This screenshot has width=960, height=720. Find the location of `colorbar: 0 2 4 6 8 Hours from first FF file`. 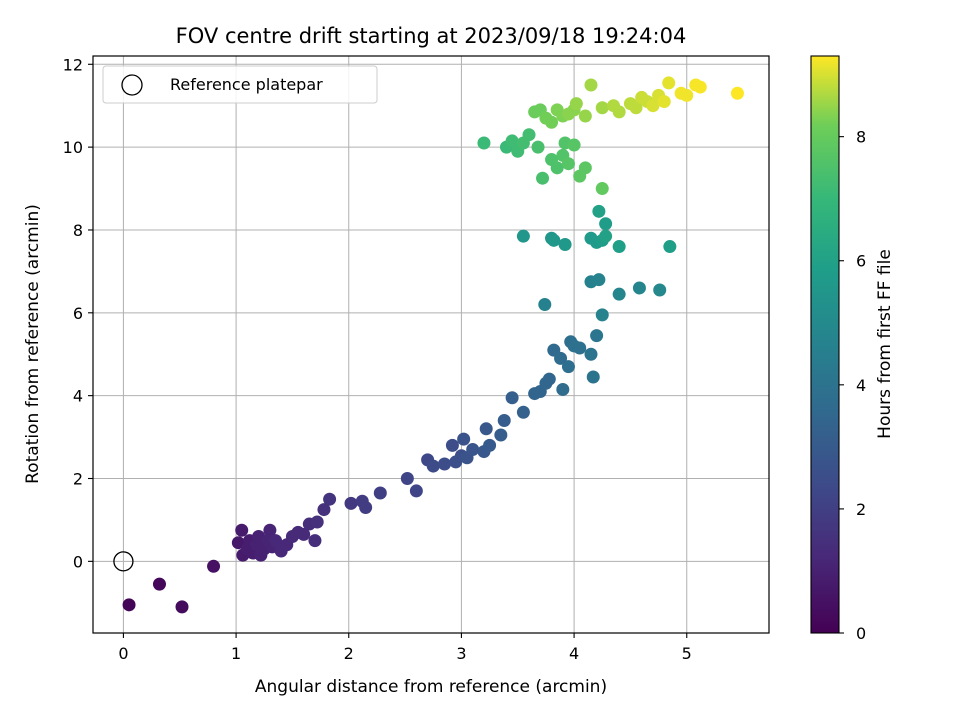

colorbar: 0 2 4 6 8 Hours from first FF file is located at coordinates (852, 349).